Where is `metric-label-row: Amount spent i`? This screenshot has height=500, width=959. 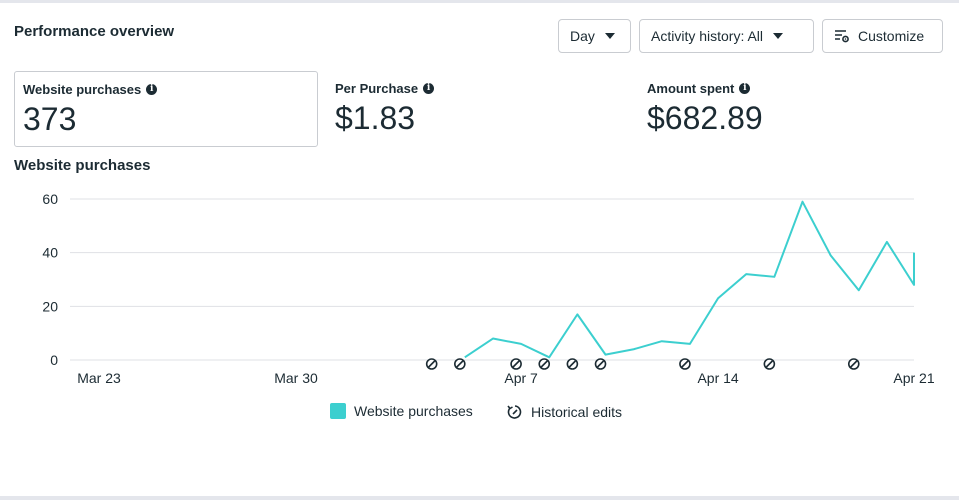 metric-label-row: Amount spent i is located at coordinates (791, 88).